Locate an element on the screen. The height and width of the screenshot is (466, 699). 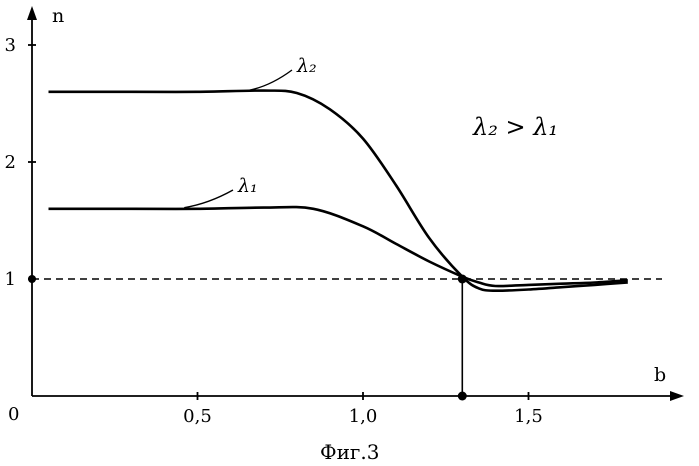
y-tick-label-0: 1 is located at coordinates (10, 279).